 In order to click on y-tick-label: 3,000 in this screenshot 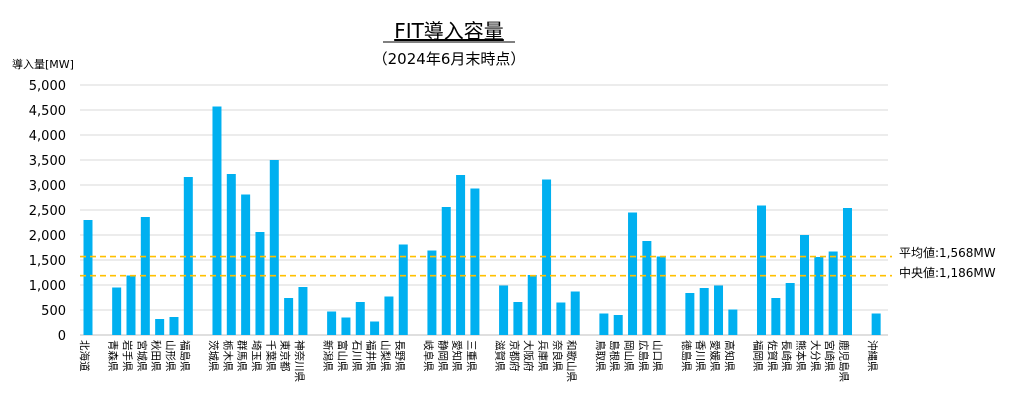, I will do `click(47, 186)`.